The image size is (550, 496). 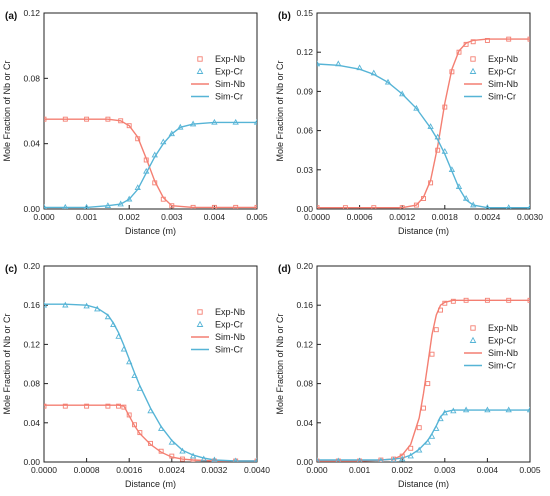 What do you see at coordinates (304, 170) in the screenshot?
I see `y-tick-label: 0.03` at bounding box center [304, 170].